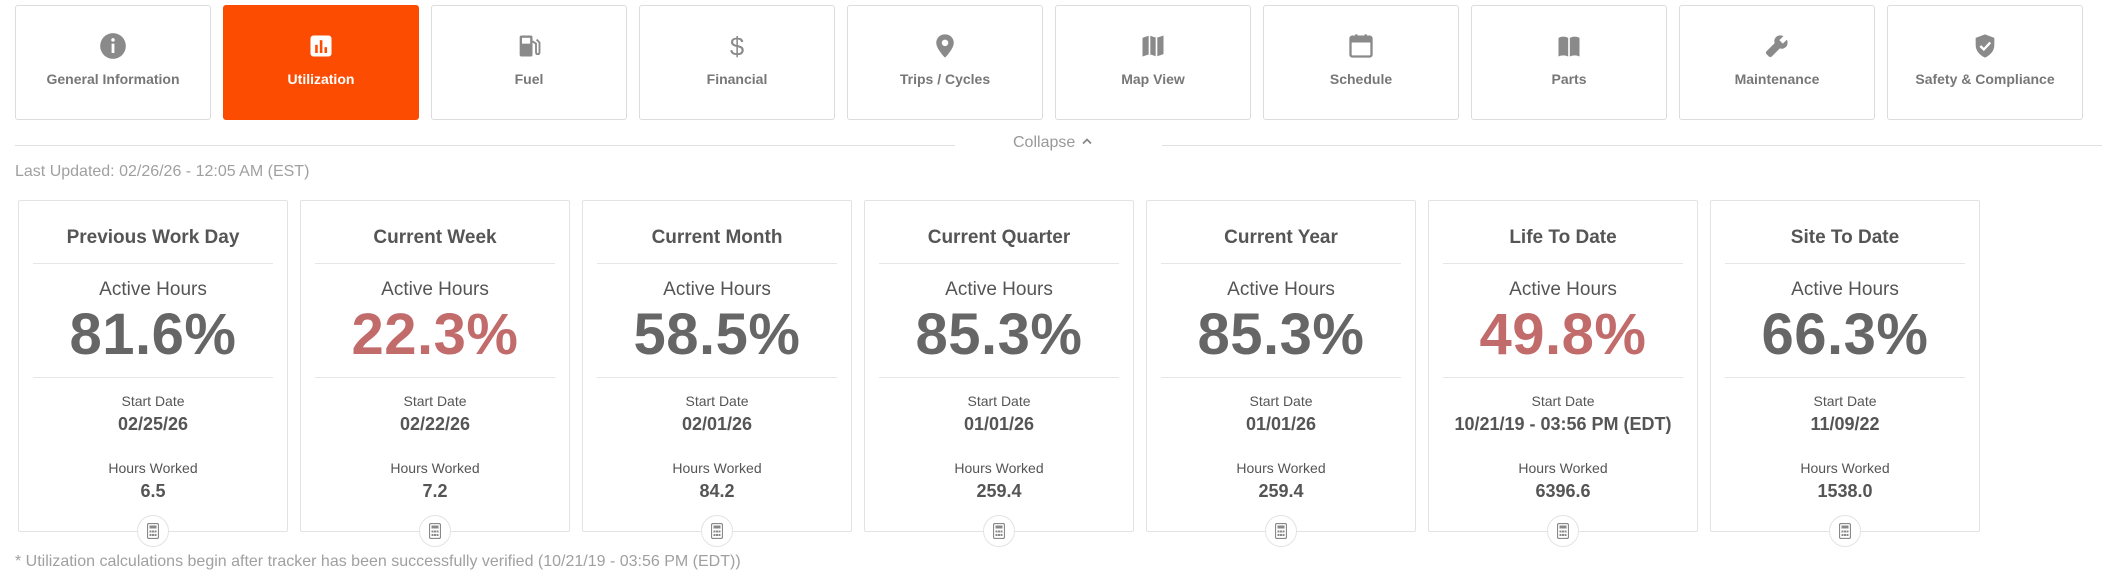 This screenshot has height=580, width=2110. What do you see at coordinates (1044, 142) in the screenshot?
I see `collapse-label: Collapse` at bounding box center [1044, 142].